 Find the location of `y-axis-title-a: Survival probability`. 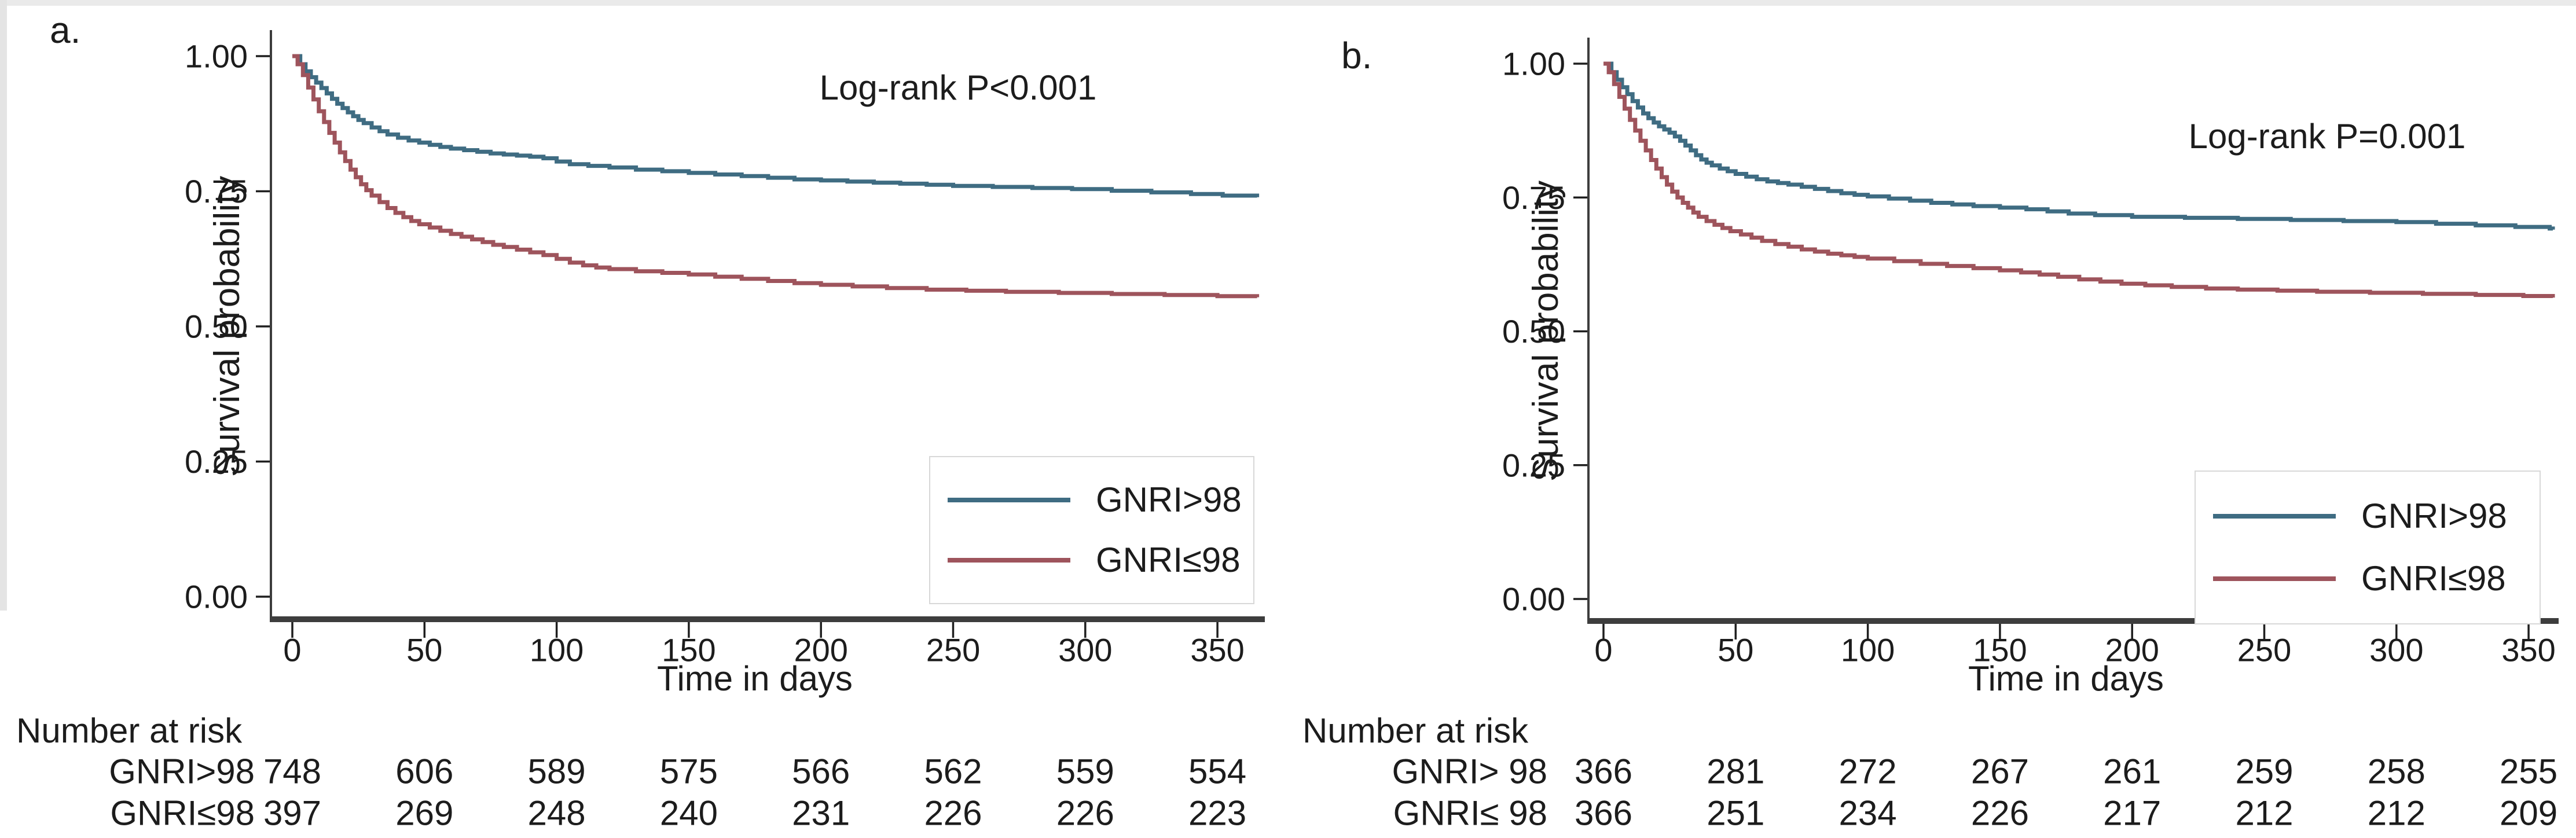

y-axis-title-a: Survival probability is located at coordinates (227, 326).